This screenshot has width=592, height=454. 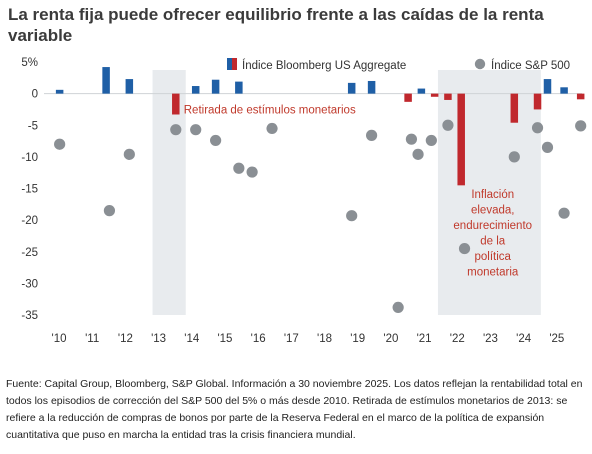 What do you see at coordinates (324, 339) in the screenshot?
I see `x-tick-label: '18` at bounding box center [324, 339].